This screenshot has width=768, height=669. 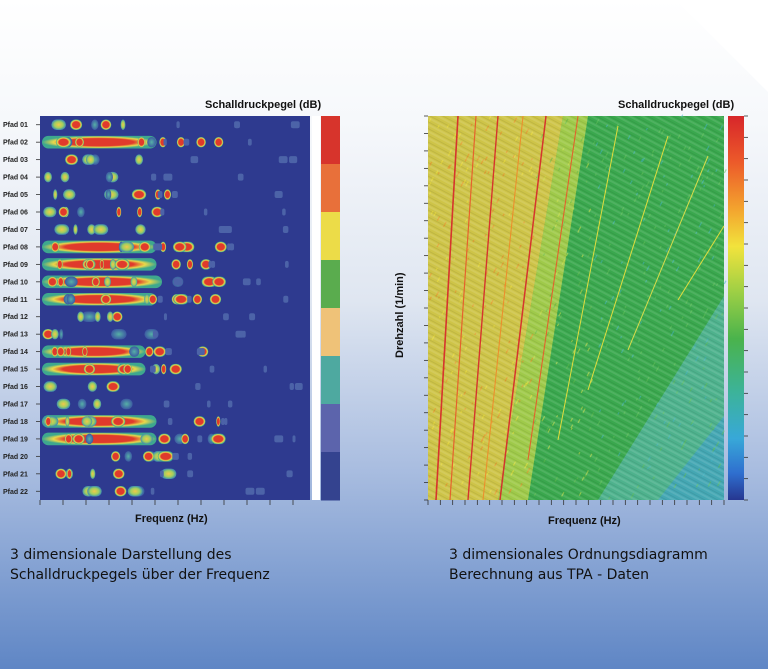 What do you see at coordinates (166, 502) in the screenshot?
I see `left-x-ticks` at bounding box center [166, 502].